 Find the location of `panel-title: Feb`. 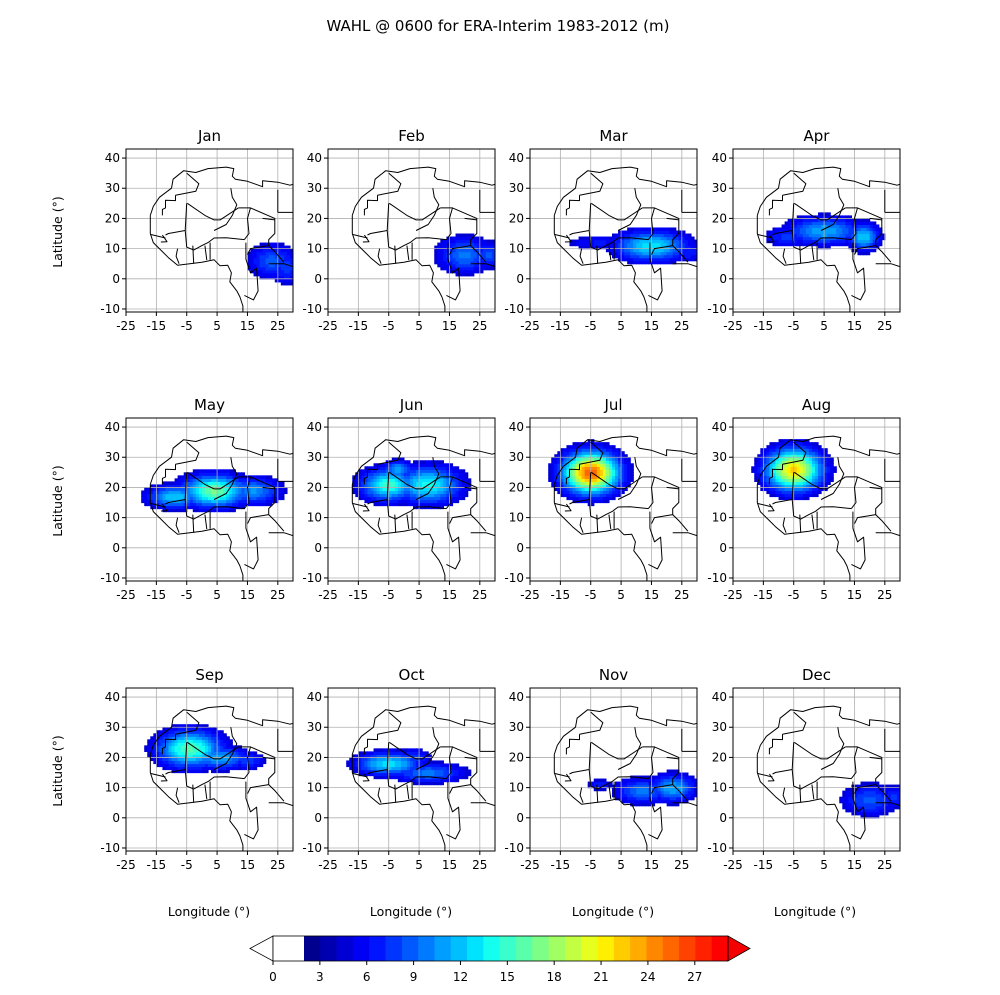

panel-title: Feb is located at coordinates (411, 136).